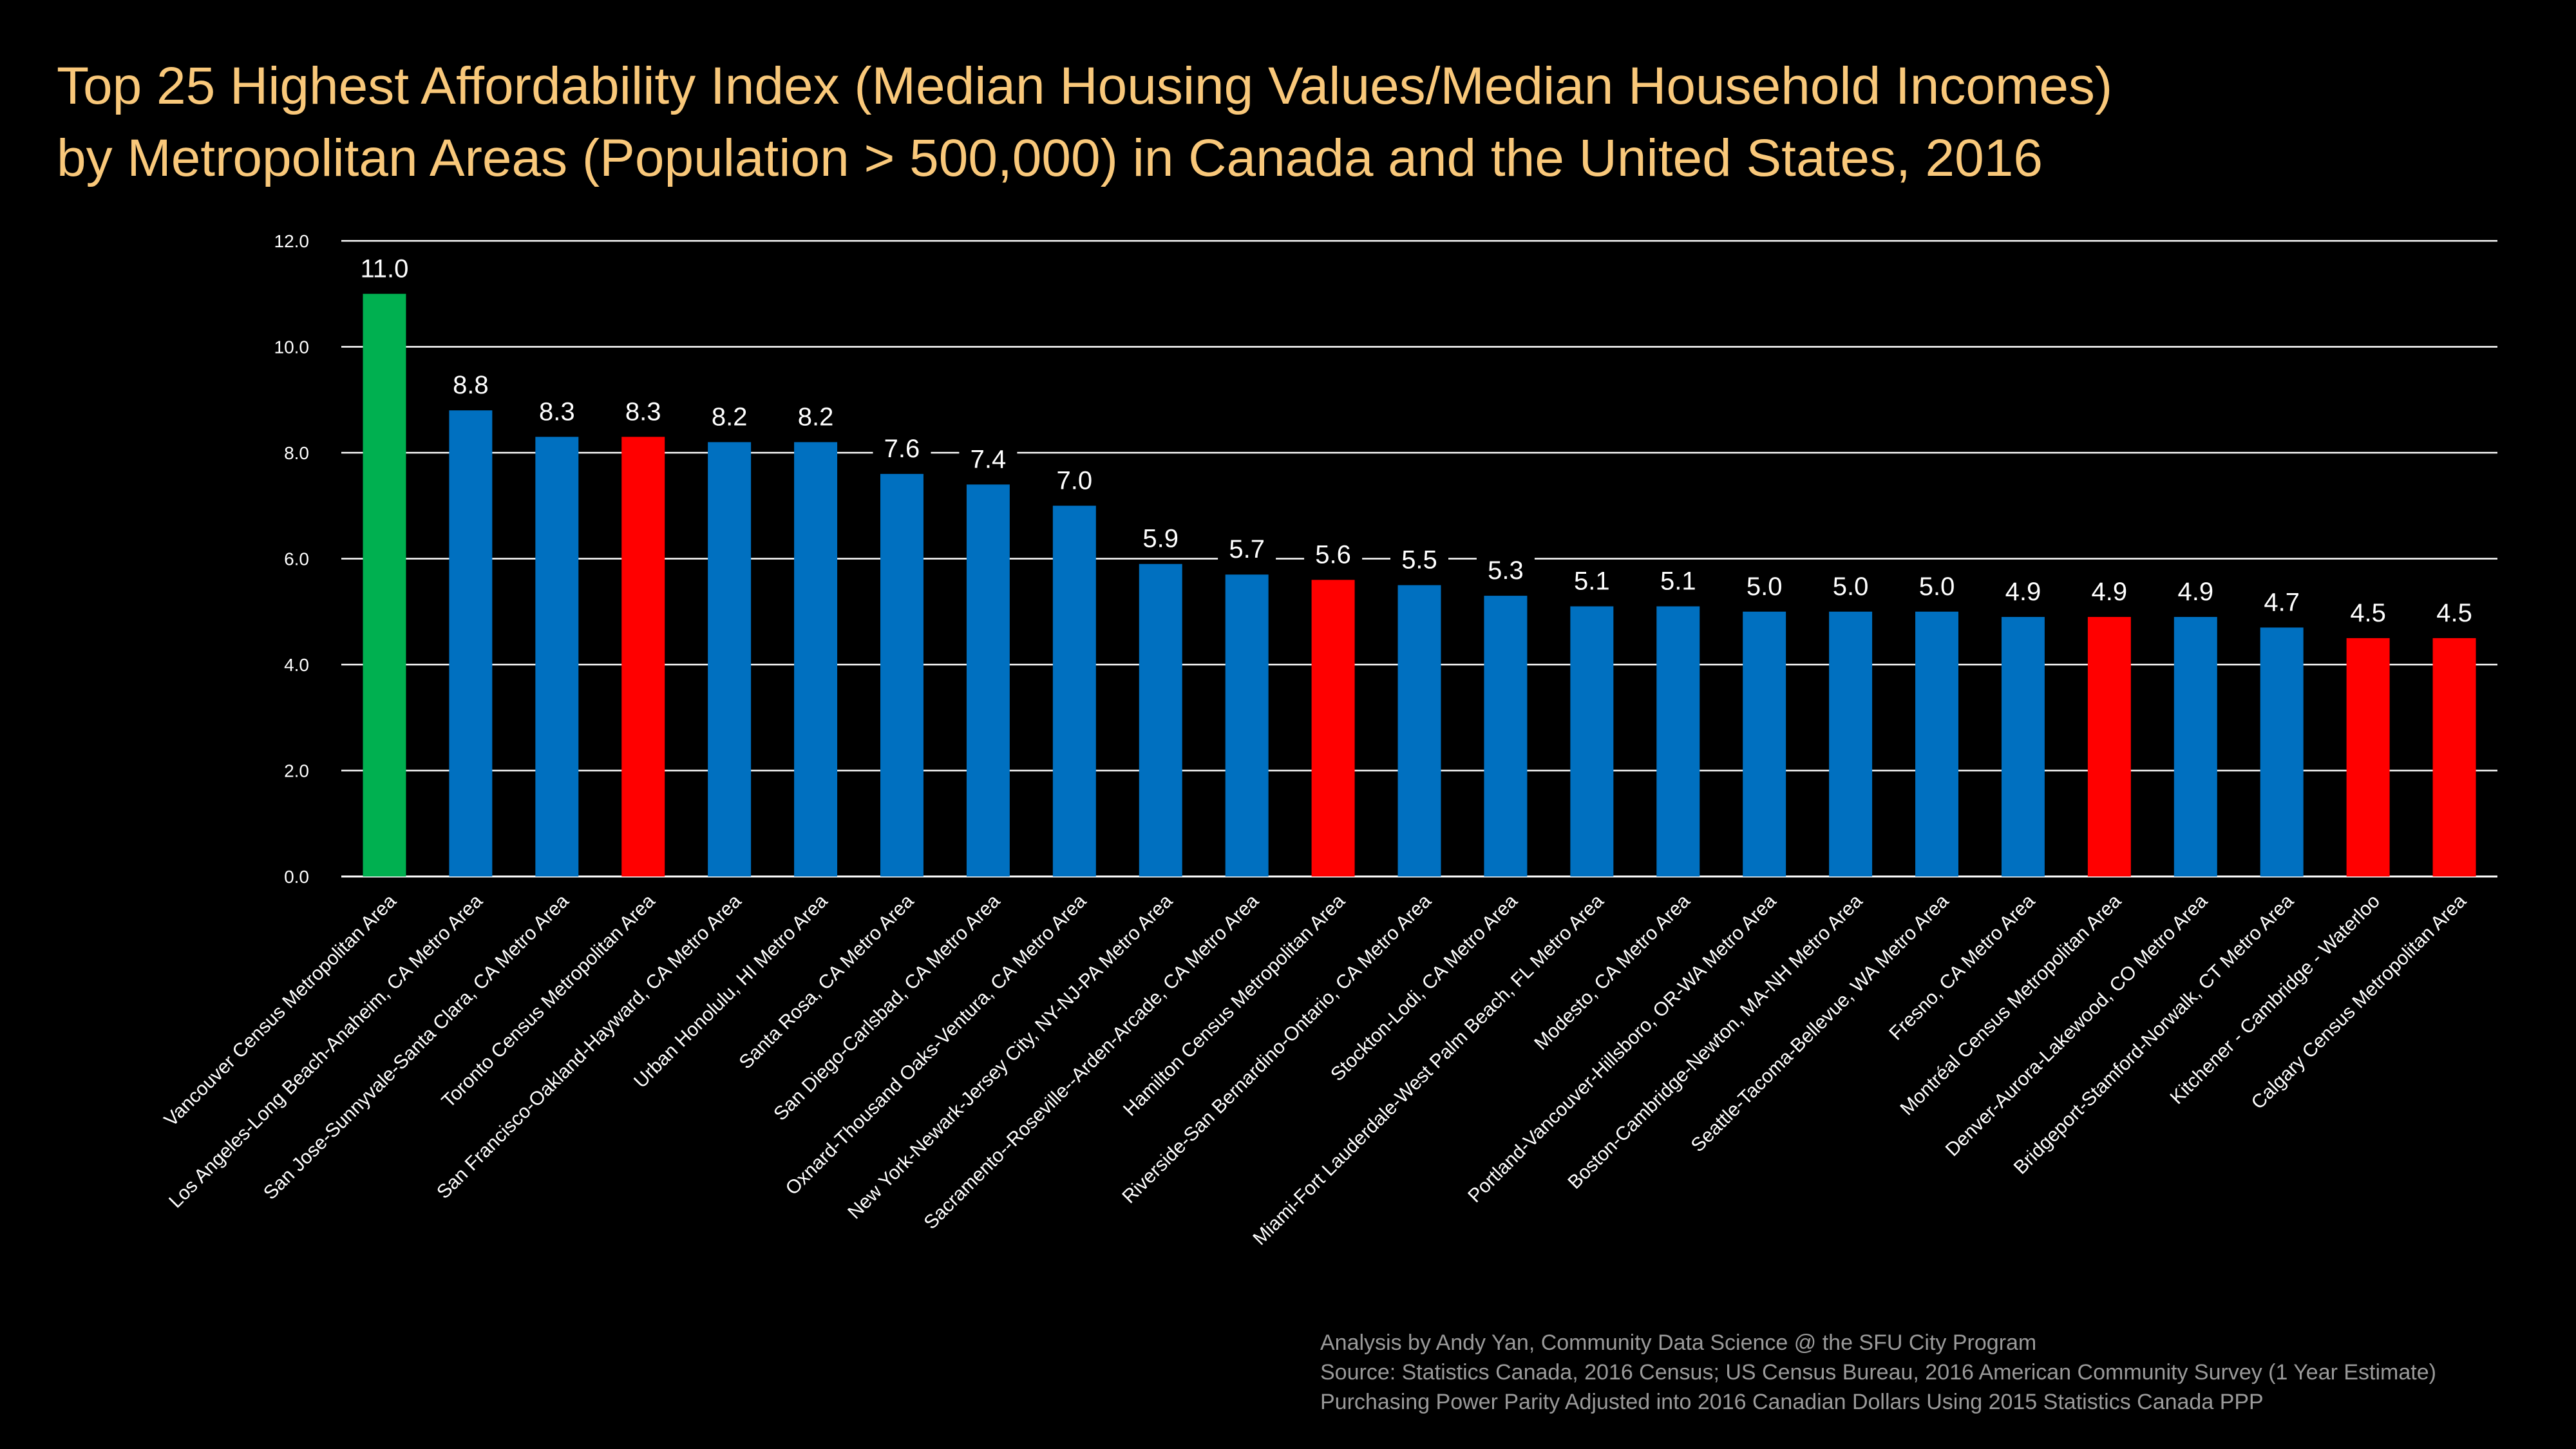  I want to click on value-label: 4.7, so click(2282, 602).